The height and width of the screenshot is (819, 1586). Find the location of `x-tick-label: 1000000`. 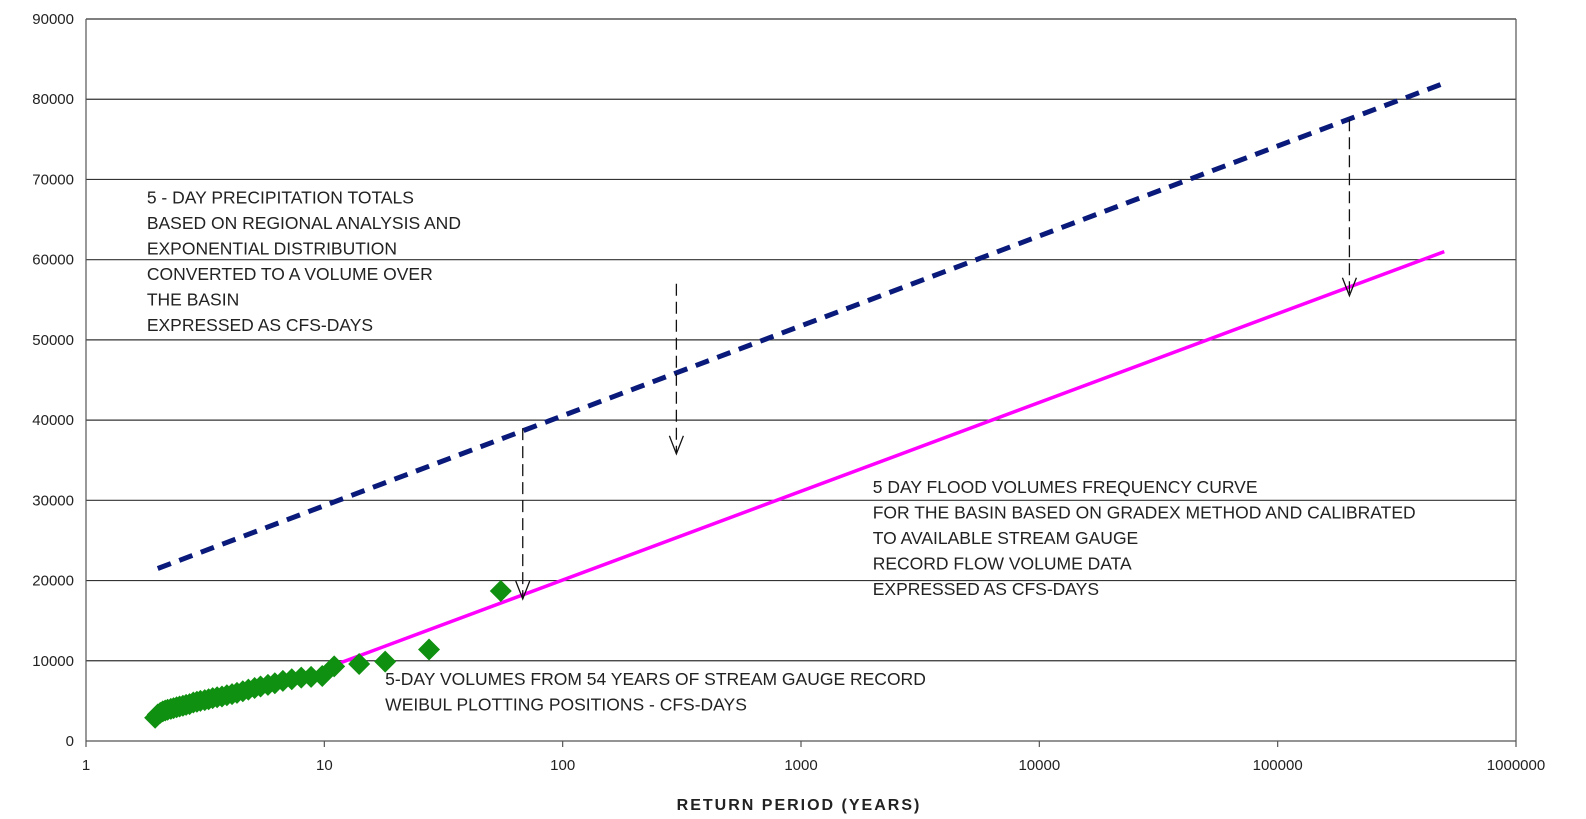

x-tick-label: 1000000 is located at coordinates (1516, 765).